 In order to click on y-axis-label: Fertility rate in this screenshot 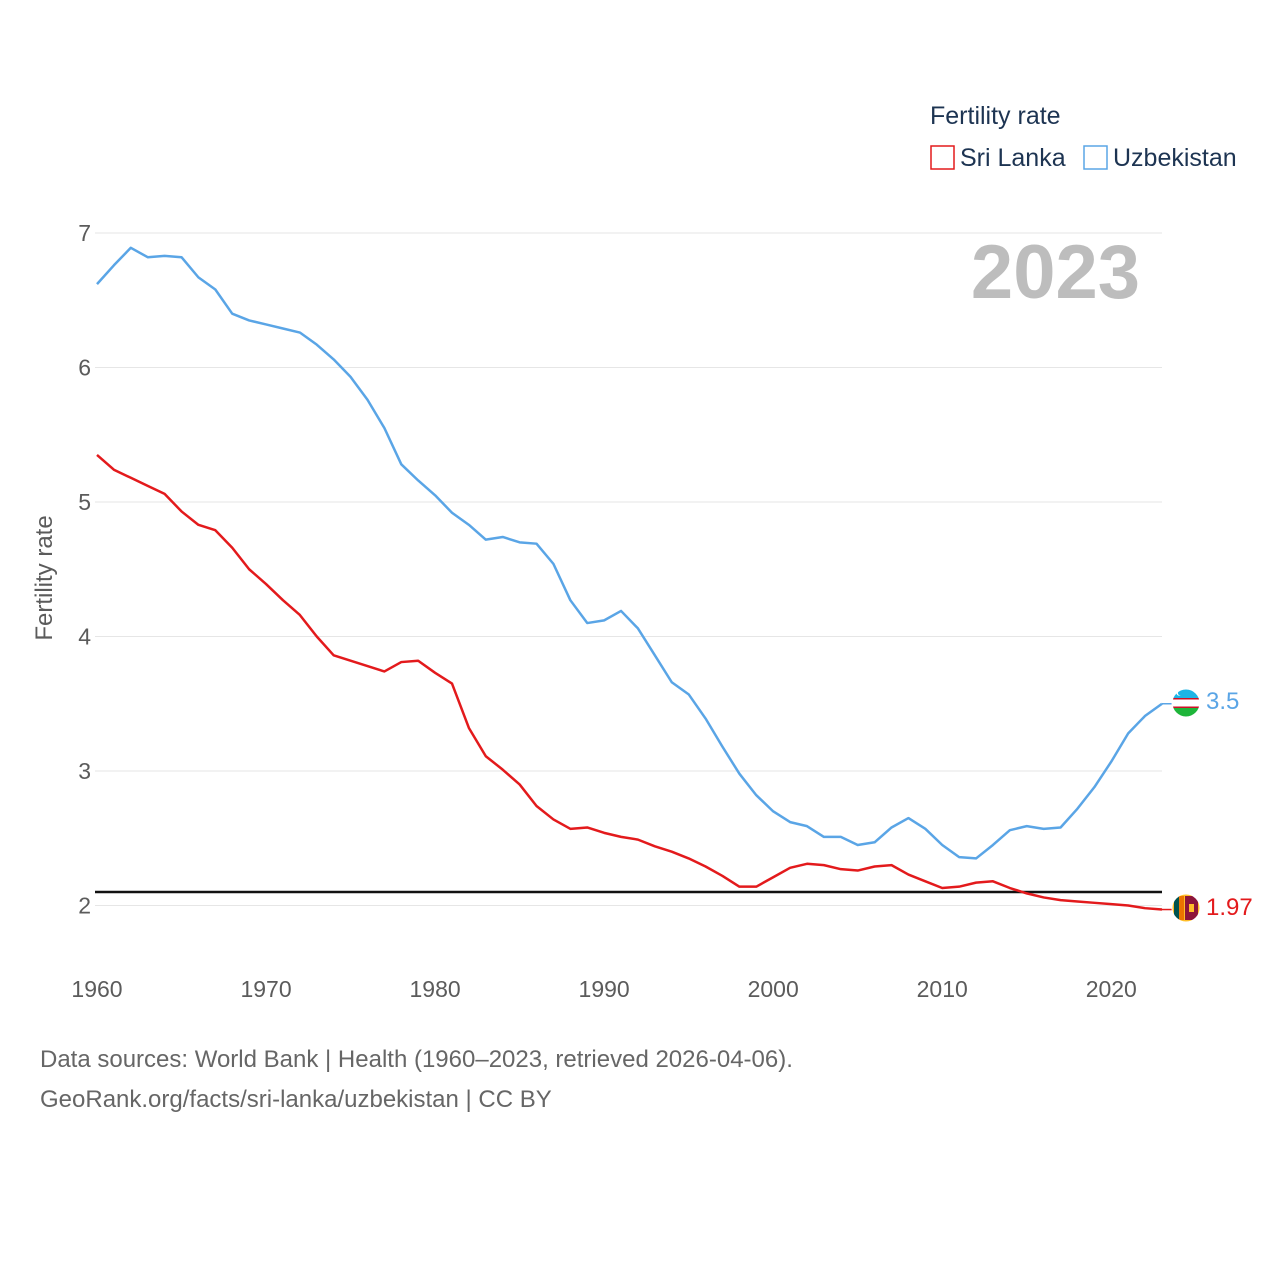, I will do `click(44, 577)`.